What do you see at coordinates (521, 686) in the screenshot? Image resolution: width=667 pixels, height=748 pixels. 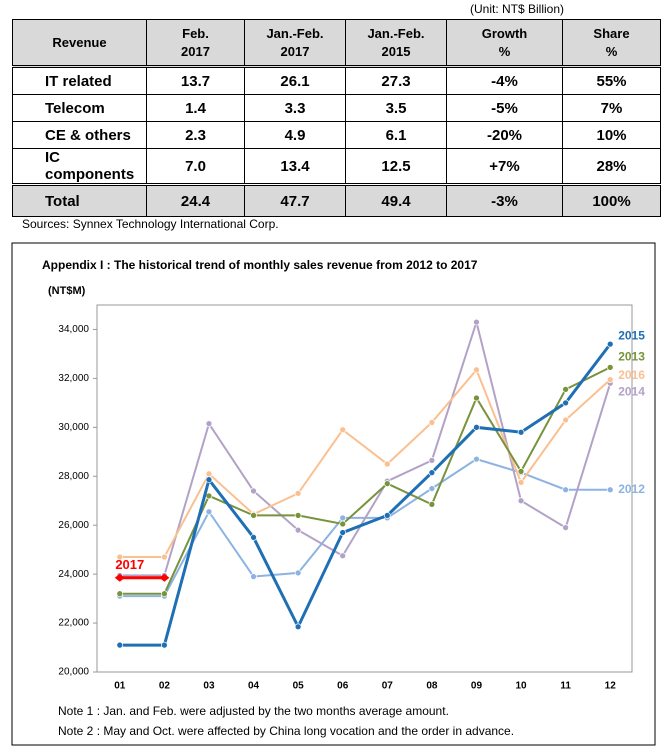 I see `x-tick-label: 10` at bounding box center [521, 686].